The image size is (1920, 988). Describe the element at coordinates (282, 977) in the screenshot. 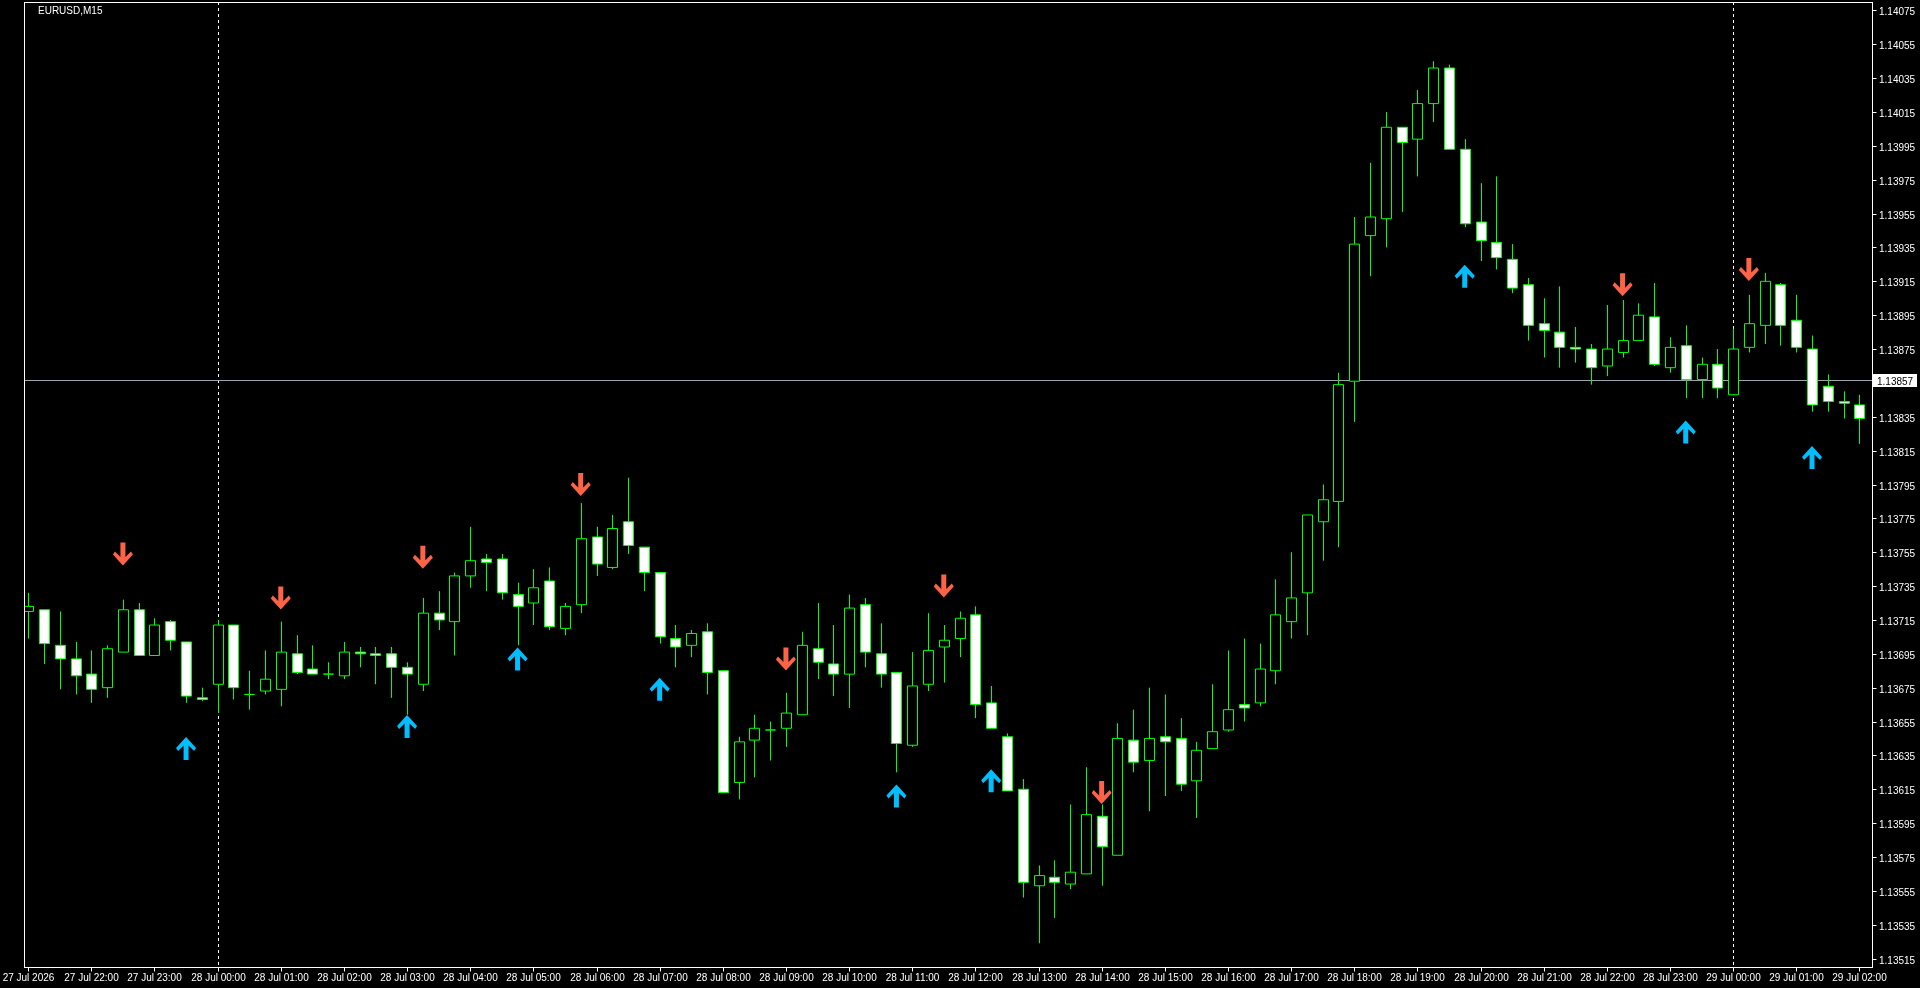

I see `x-tick-label: 28 Jul 01:00` at that location.